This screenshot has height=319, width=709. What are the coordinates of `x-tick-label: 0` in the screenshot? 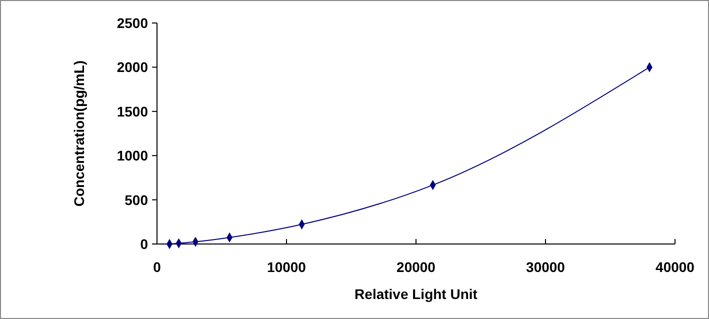 It's located at (157, 267).